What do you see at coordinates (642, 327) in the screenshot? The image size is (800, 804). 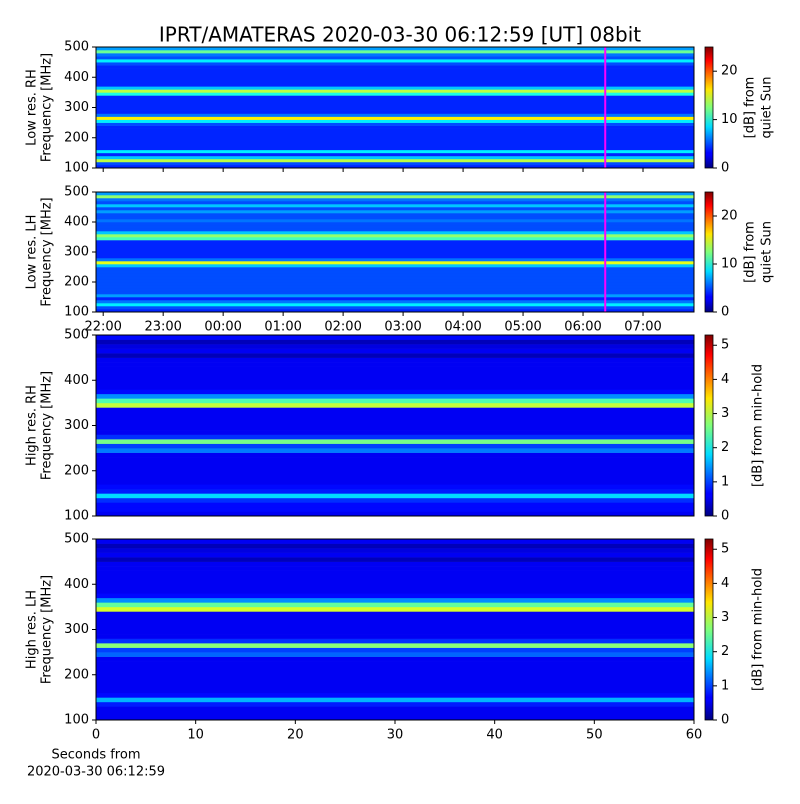 I see `x-tick-label: 07:00` at bounding box center [642, 327].